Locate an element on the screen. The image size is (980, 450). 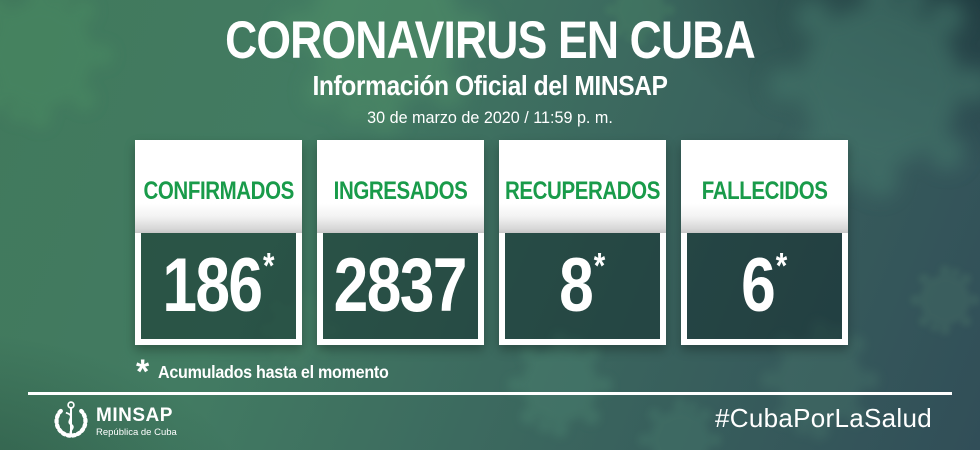
divider-line is located at coordinates (490, 393).